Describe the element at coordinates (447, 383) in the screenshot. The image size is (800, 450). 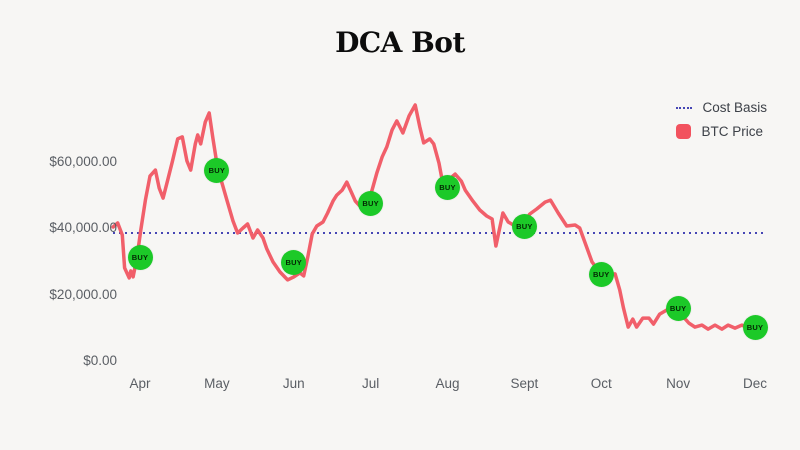
I see `x-axis-tick-label: Aug` at that location.